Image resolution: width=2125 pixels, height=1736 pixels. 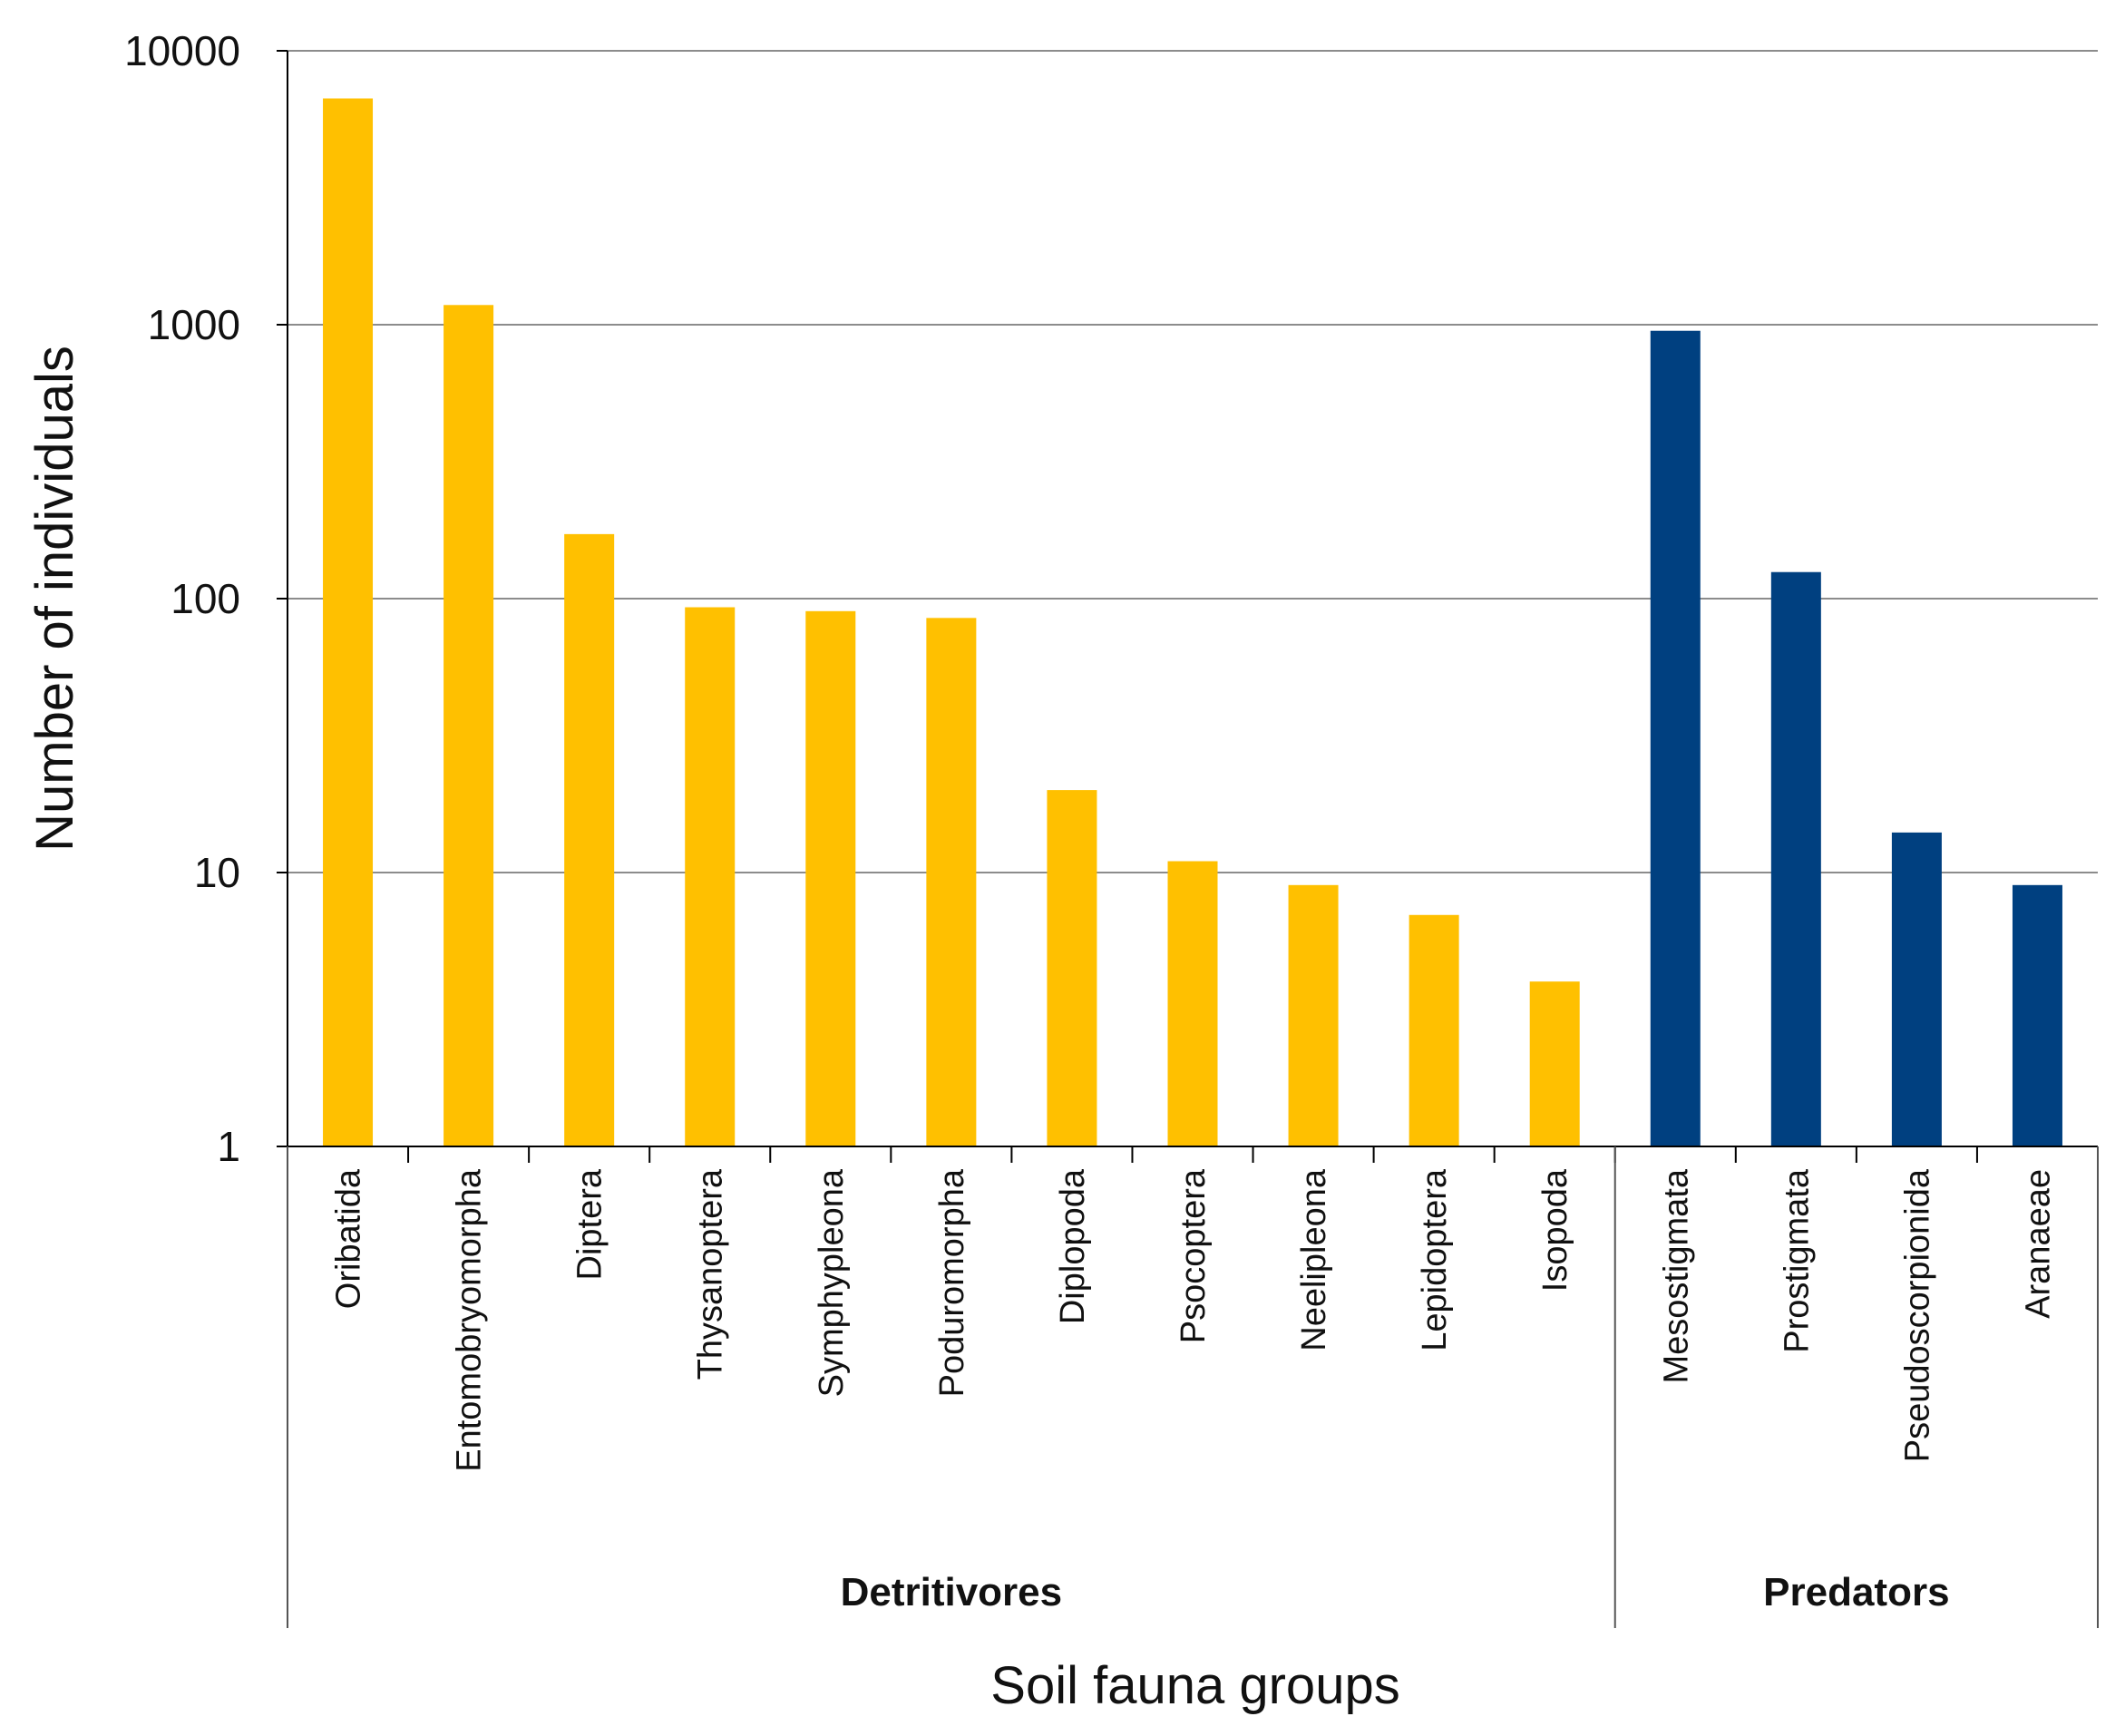 What do you see at coordinates (1555, 1230) in the screenshot?
I see `category-label: Isopoda` at bounding box center [1555, 1230].